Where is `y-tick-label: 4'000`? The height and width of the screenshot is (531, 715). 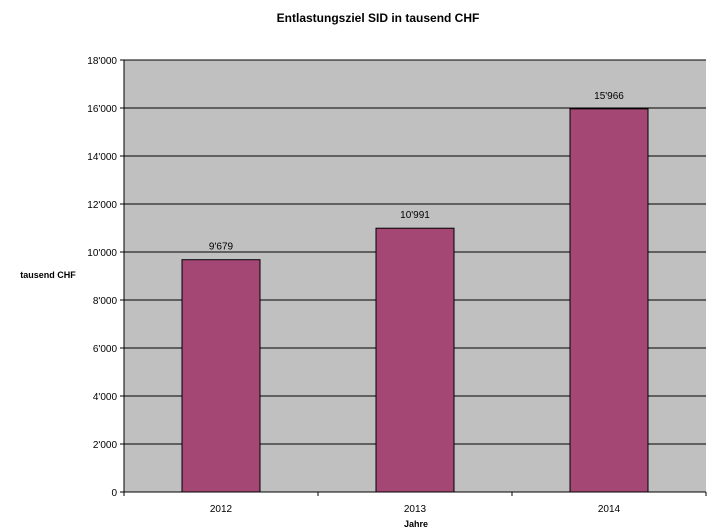 y-tick-label: 4'000 is located at coordinates (105, 397).